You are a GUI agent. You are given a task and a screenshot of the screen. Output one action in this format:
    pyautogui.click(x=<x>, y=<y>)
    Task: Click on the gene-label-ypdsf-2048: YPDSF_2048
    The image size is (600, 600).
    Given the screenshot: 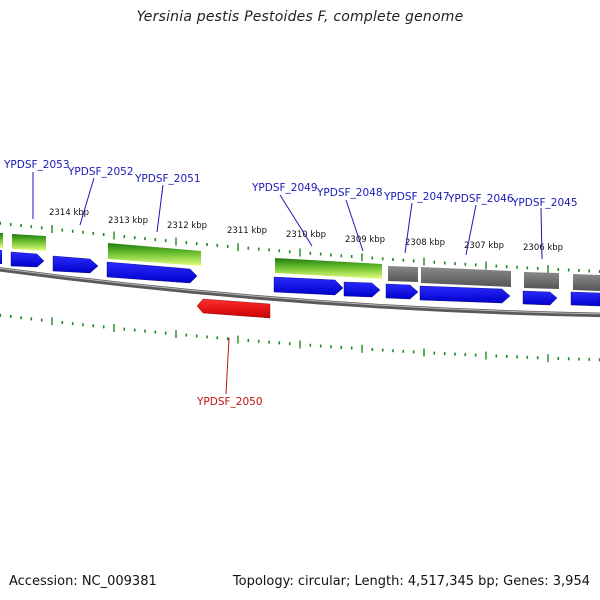 What is the action you would take?
    pyautogui.click(x=349, y=193)
    